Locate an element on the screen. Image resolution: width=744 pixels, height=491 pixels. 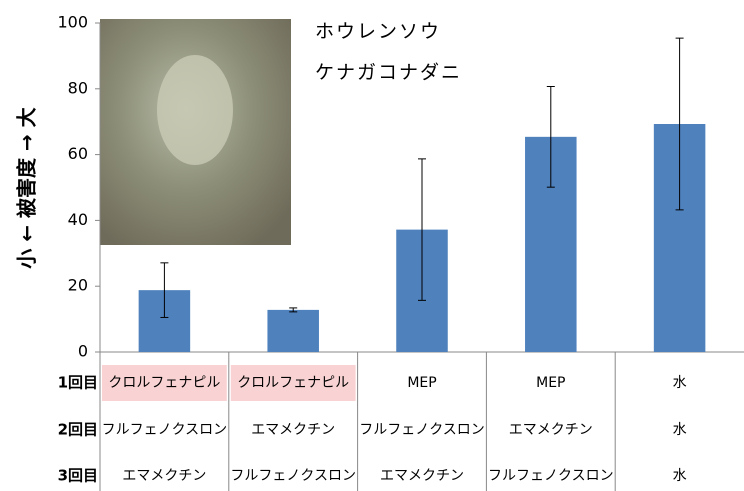
y-tick-label: 60 is located at coordinates (78, 153).